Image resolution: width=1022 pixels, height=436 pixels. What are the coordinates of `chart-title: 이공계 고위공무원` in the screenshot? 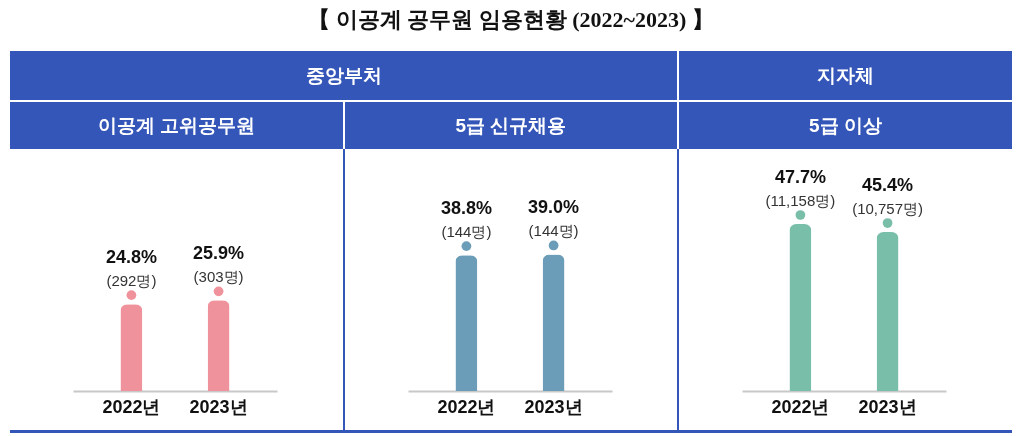 It's located at (176, 125).